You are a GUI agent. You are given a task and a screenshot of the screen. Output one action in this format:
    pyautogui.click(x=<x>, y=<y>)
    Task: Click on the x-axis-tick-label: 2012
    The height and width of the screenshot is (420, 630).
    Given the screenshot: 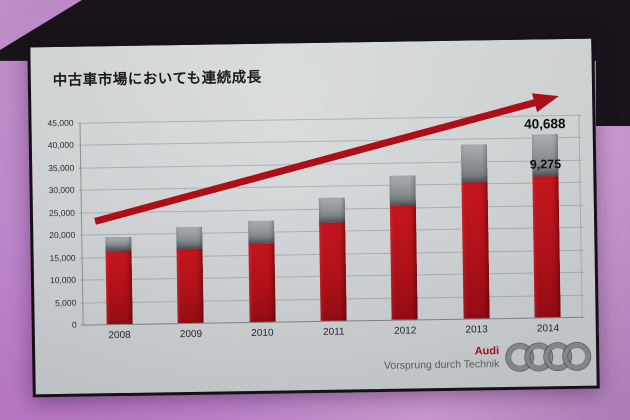 What is the action you would take?
    pyautogui.click(x=405, y=331)
    